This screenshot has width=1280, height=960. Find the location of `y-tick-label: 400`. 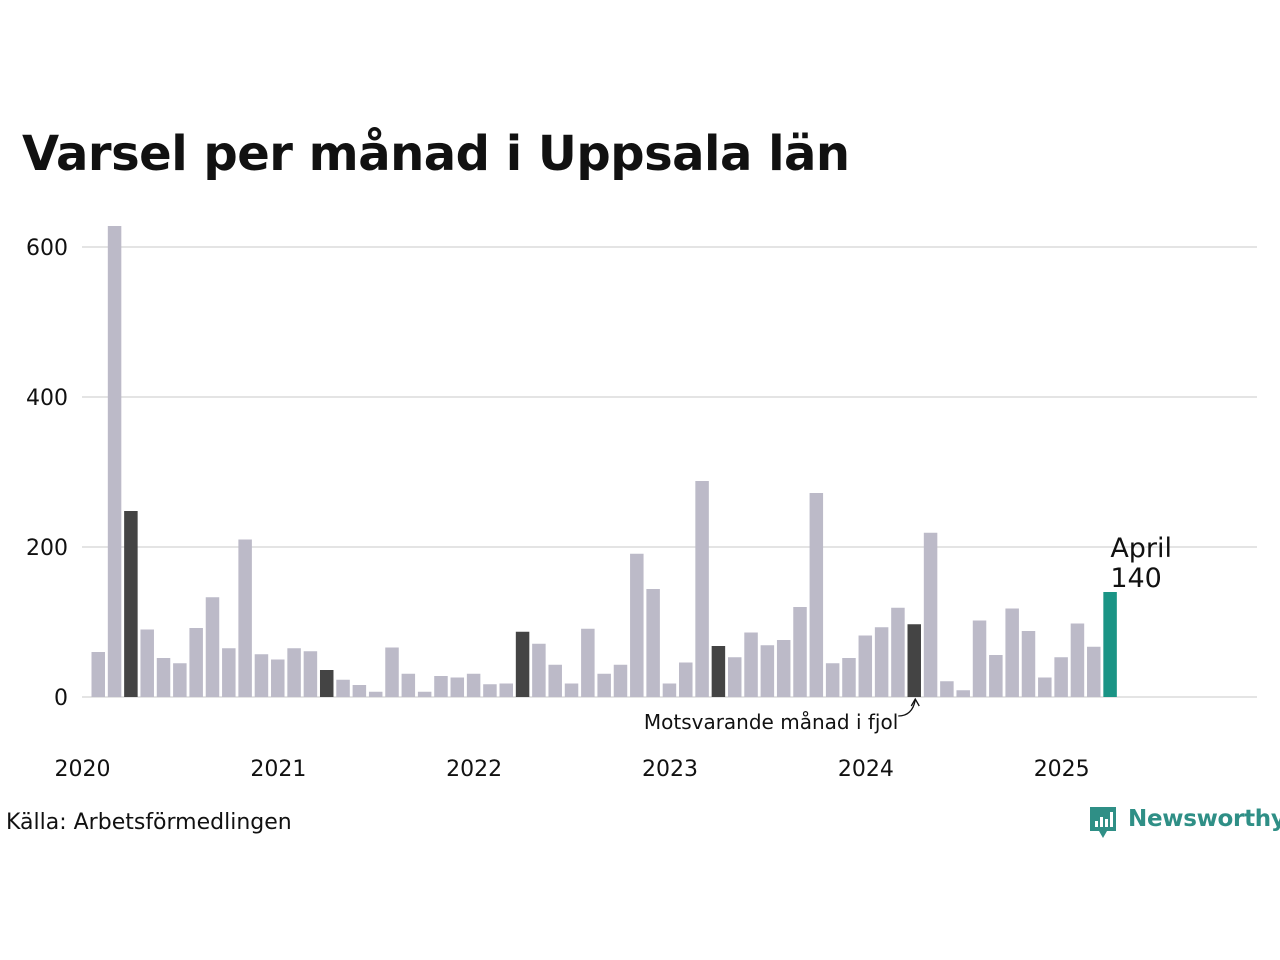

y-tick-label: 400 is located at coordinates (47, 398).